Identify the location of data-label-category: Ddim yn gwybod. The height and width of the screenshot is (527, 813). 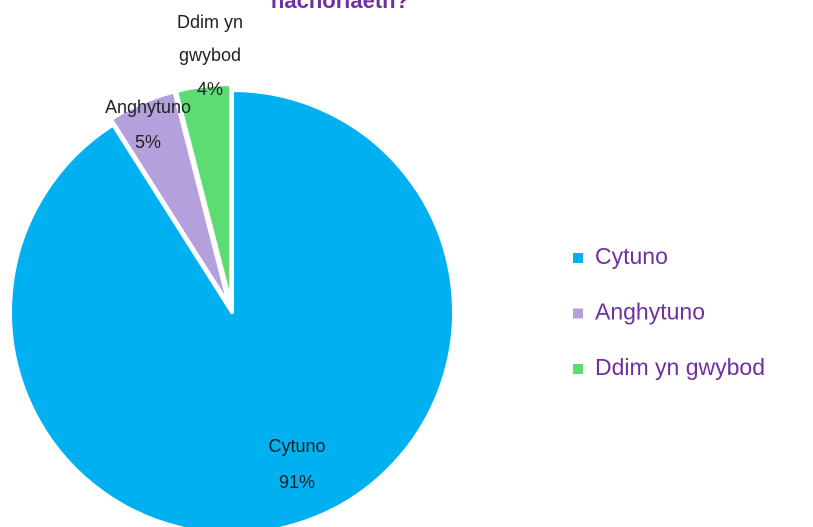
(210, 38).